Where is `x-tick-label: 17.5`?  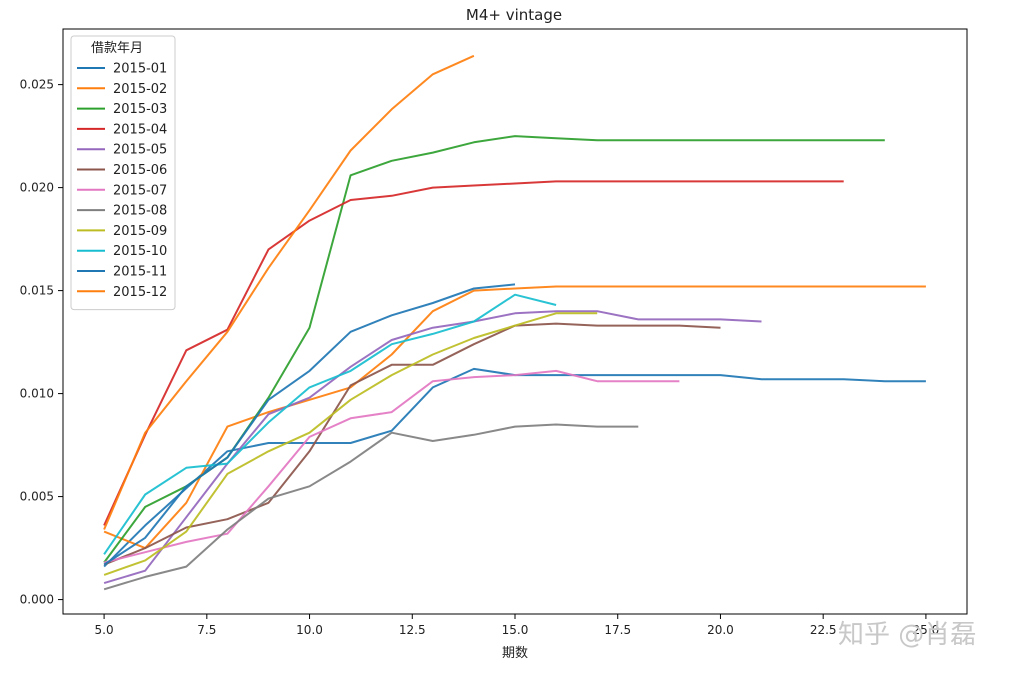
x-tick-label: 17.5 is located at coordinates (617, 630).